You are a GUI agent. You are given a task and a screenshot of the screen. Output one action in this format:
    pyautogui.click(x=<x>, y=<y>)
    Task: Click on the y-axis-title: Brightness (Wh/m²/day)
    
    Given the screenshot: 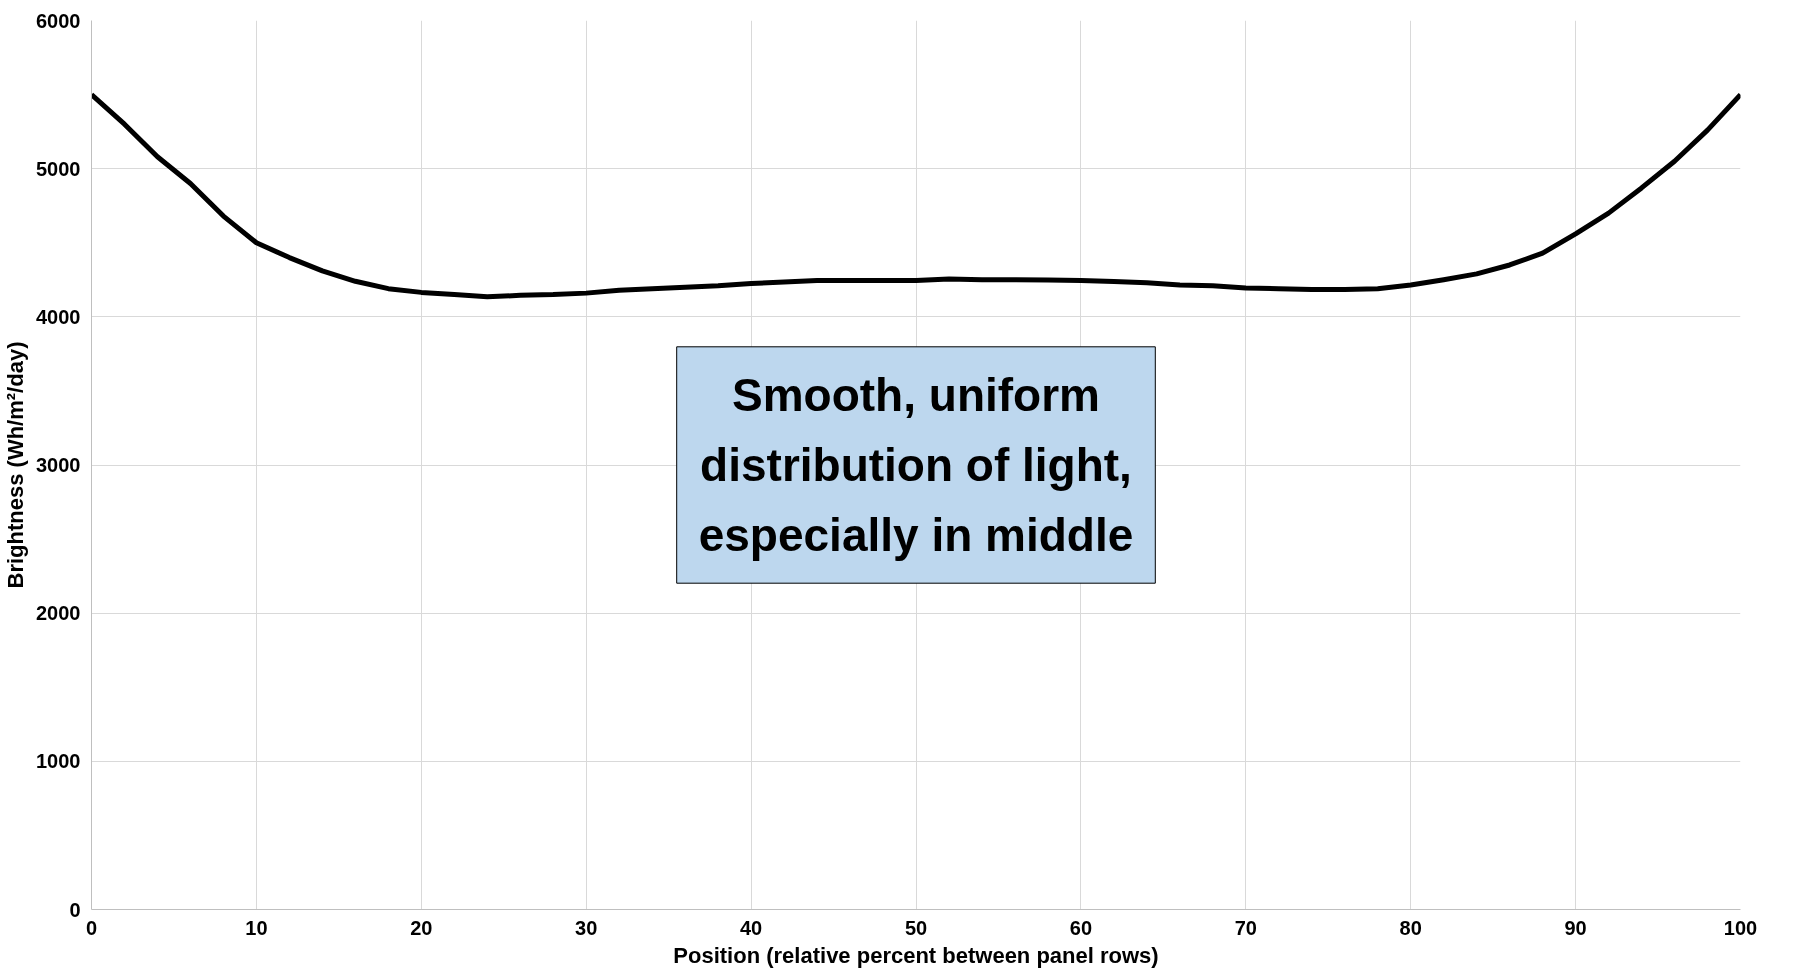 What is the action you would take?
    pyautogui.click(x=16, y=465)
    